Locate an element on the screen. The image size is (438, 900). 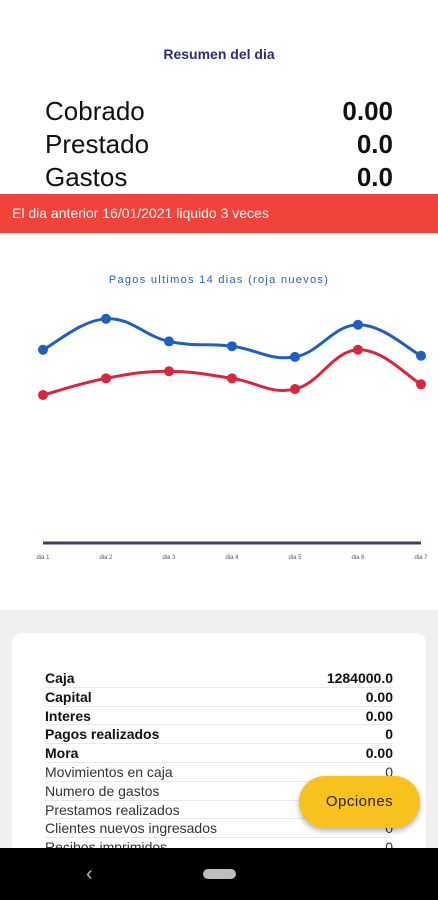
day-summary: Cobrado 0.00 Prestado 0.0 Gastos 0.0 is located at coordinates (219, 145).